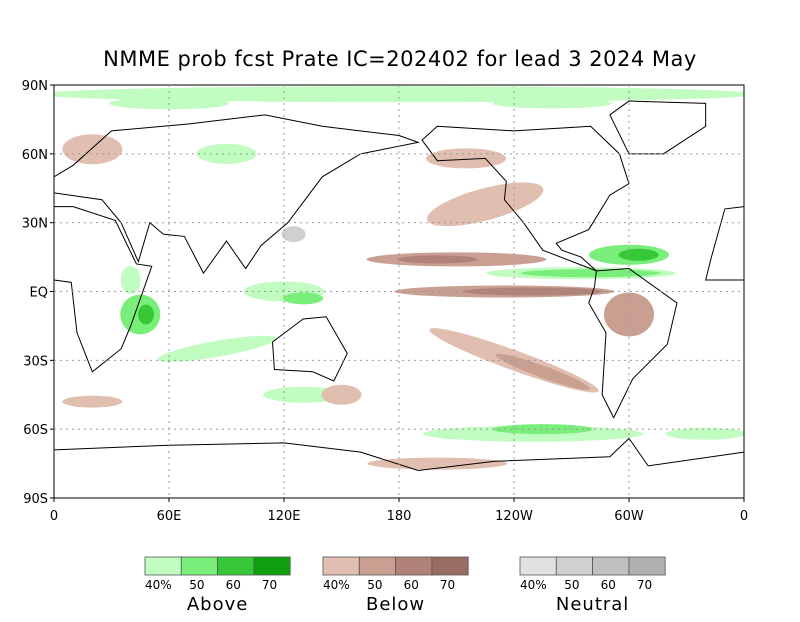 The width and height of the screenshot is (800, 622). I want to click on y-axis-label: 30N, so click(35, 224).